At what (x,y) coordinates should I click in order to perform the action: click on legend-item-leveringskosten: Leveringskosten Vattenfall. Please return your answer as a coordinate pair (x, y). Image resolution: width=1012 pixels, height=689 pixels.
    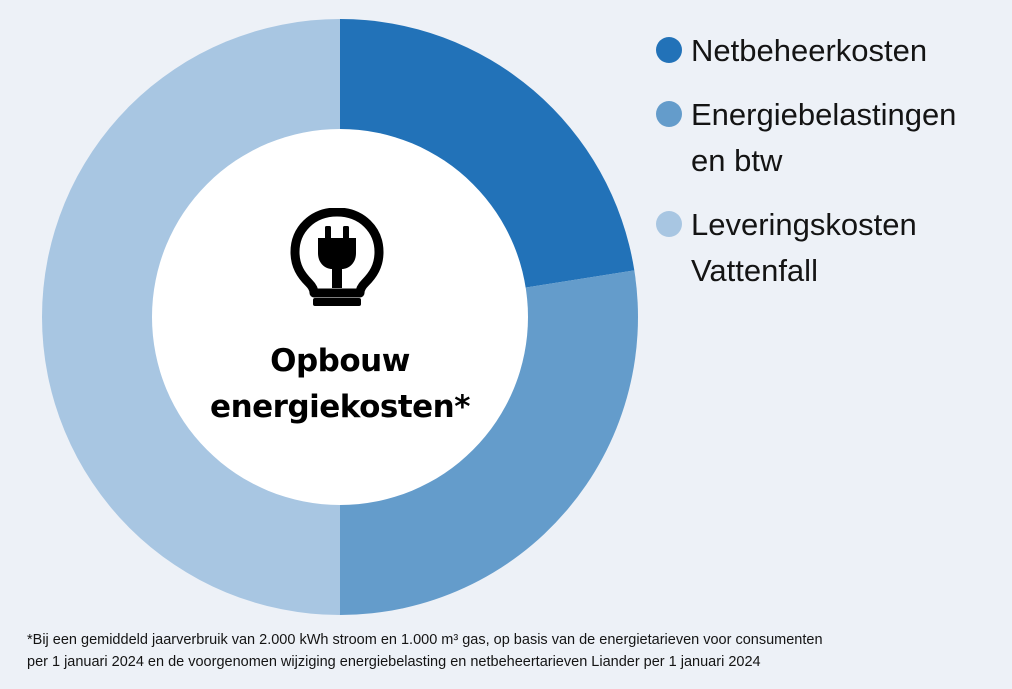
    Looking at the image, I should click on (830, 248).